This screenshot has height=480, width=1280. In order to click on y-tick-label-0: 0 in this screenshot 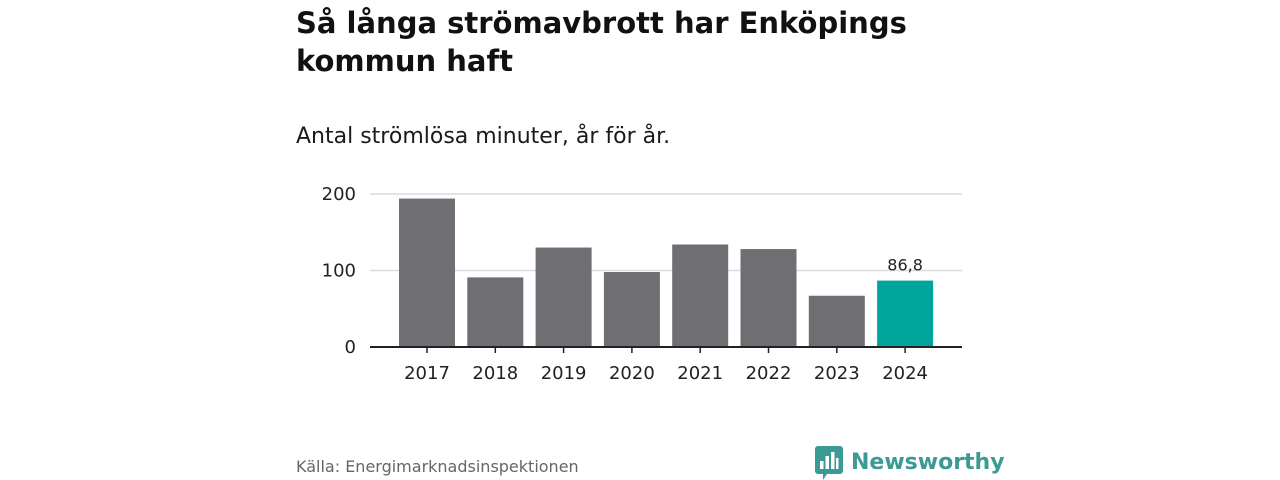, I will do `click(350, 347)`.